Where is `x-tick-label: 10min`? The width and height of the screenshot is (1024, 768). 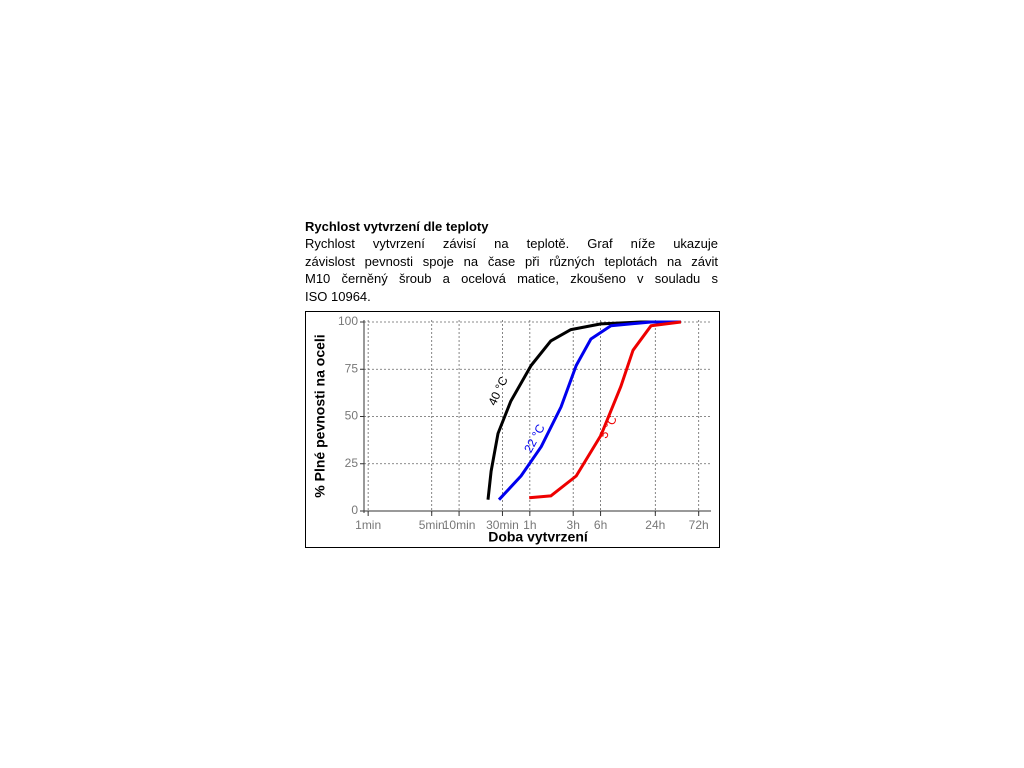
x-tick-label: 10min is located at coordinates (459, 525).